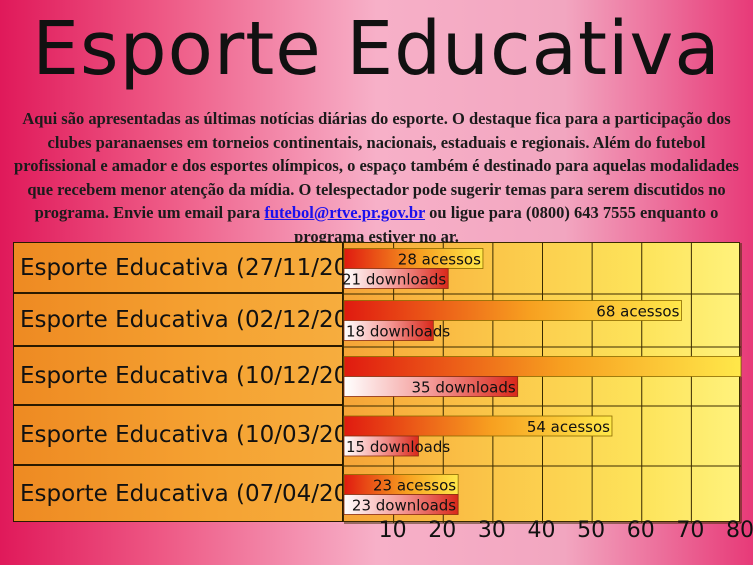  Describe the element at coordinates (404, 506) in the screenshot. I see `downloads-label: 23 downloads` at that location.